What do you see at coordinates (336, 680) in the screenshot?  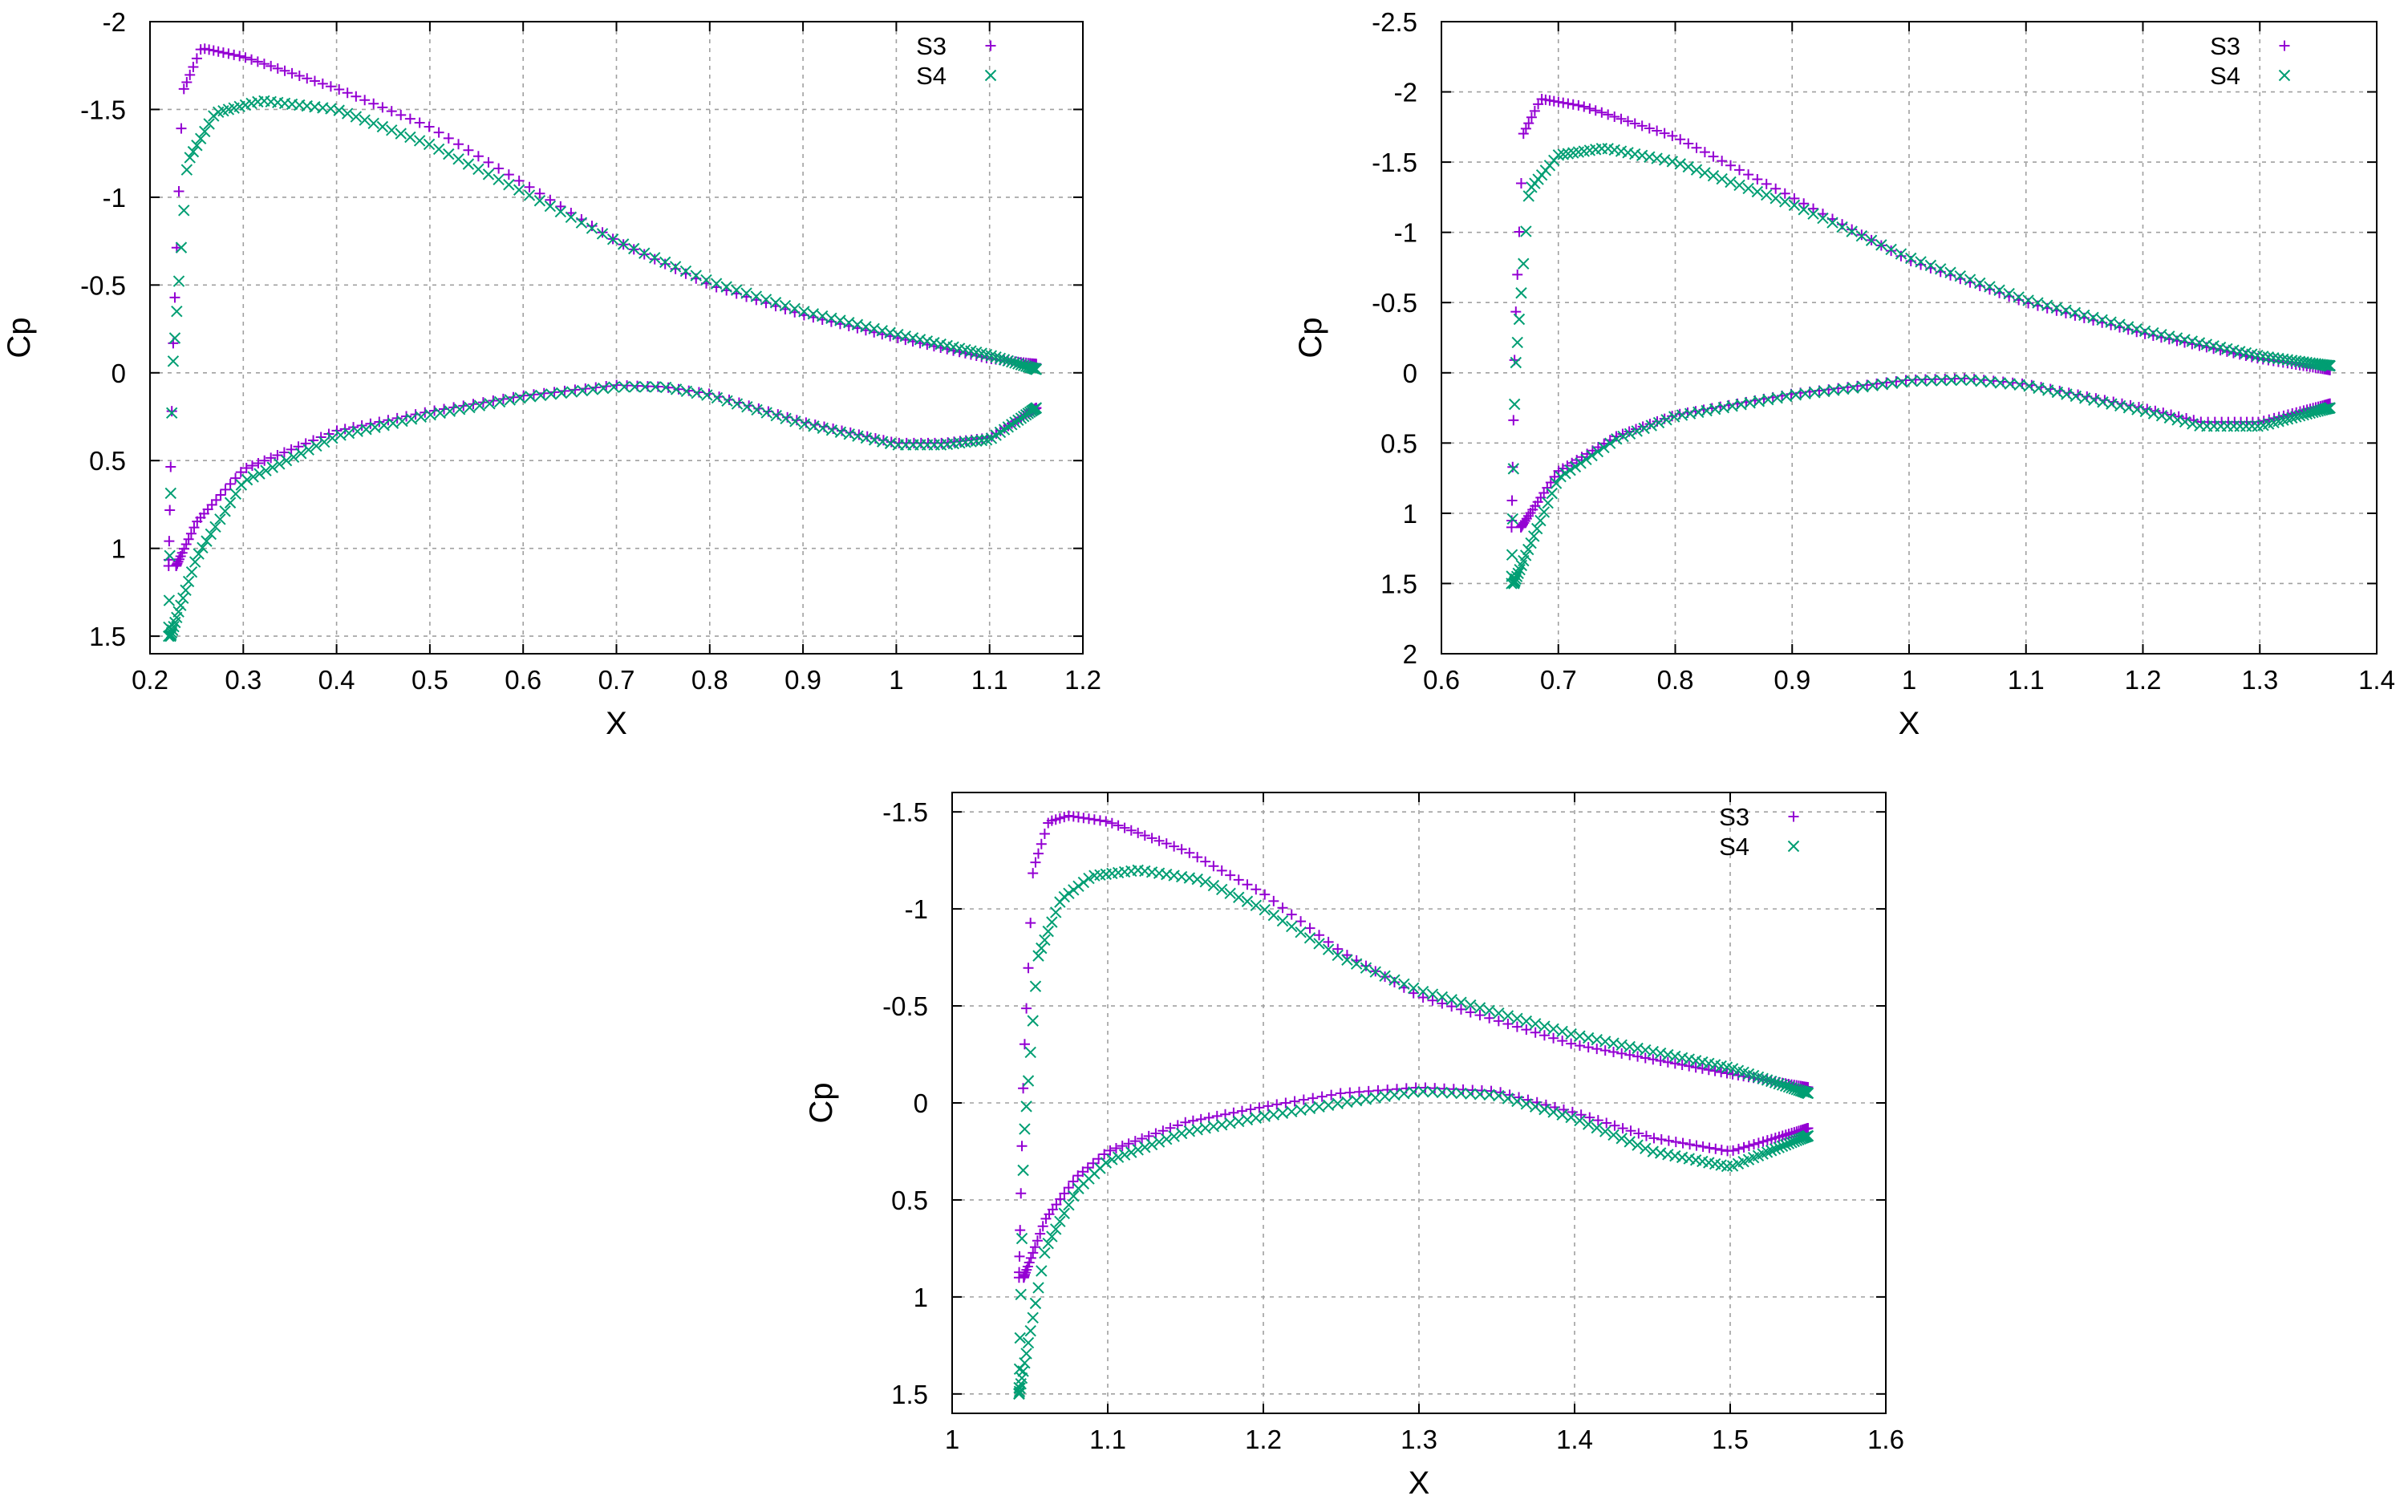 I see `x-tick-label: 0.4` at bounding box center [336, 680].